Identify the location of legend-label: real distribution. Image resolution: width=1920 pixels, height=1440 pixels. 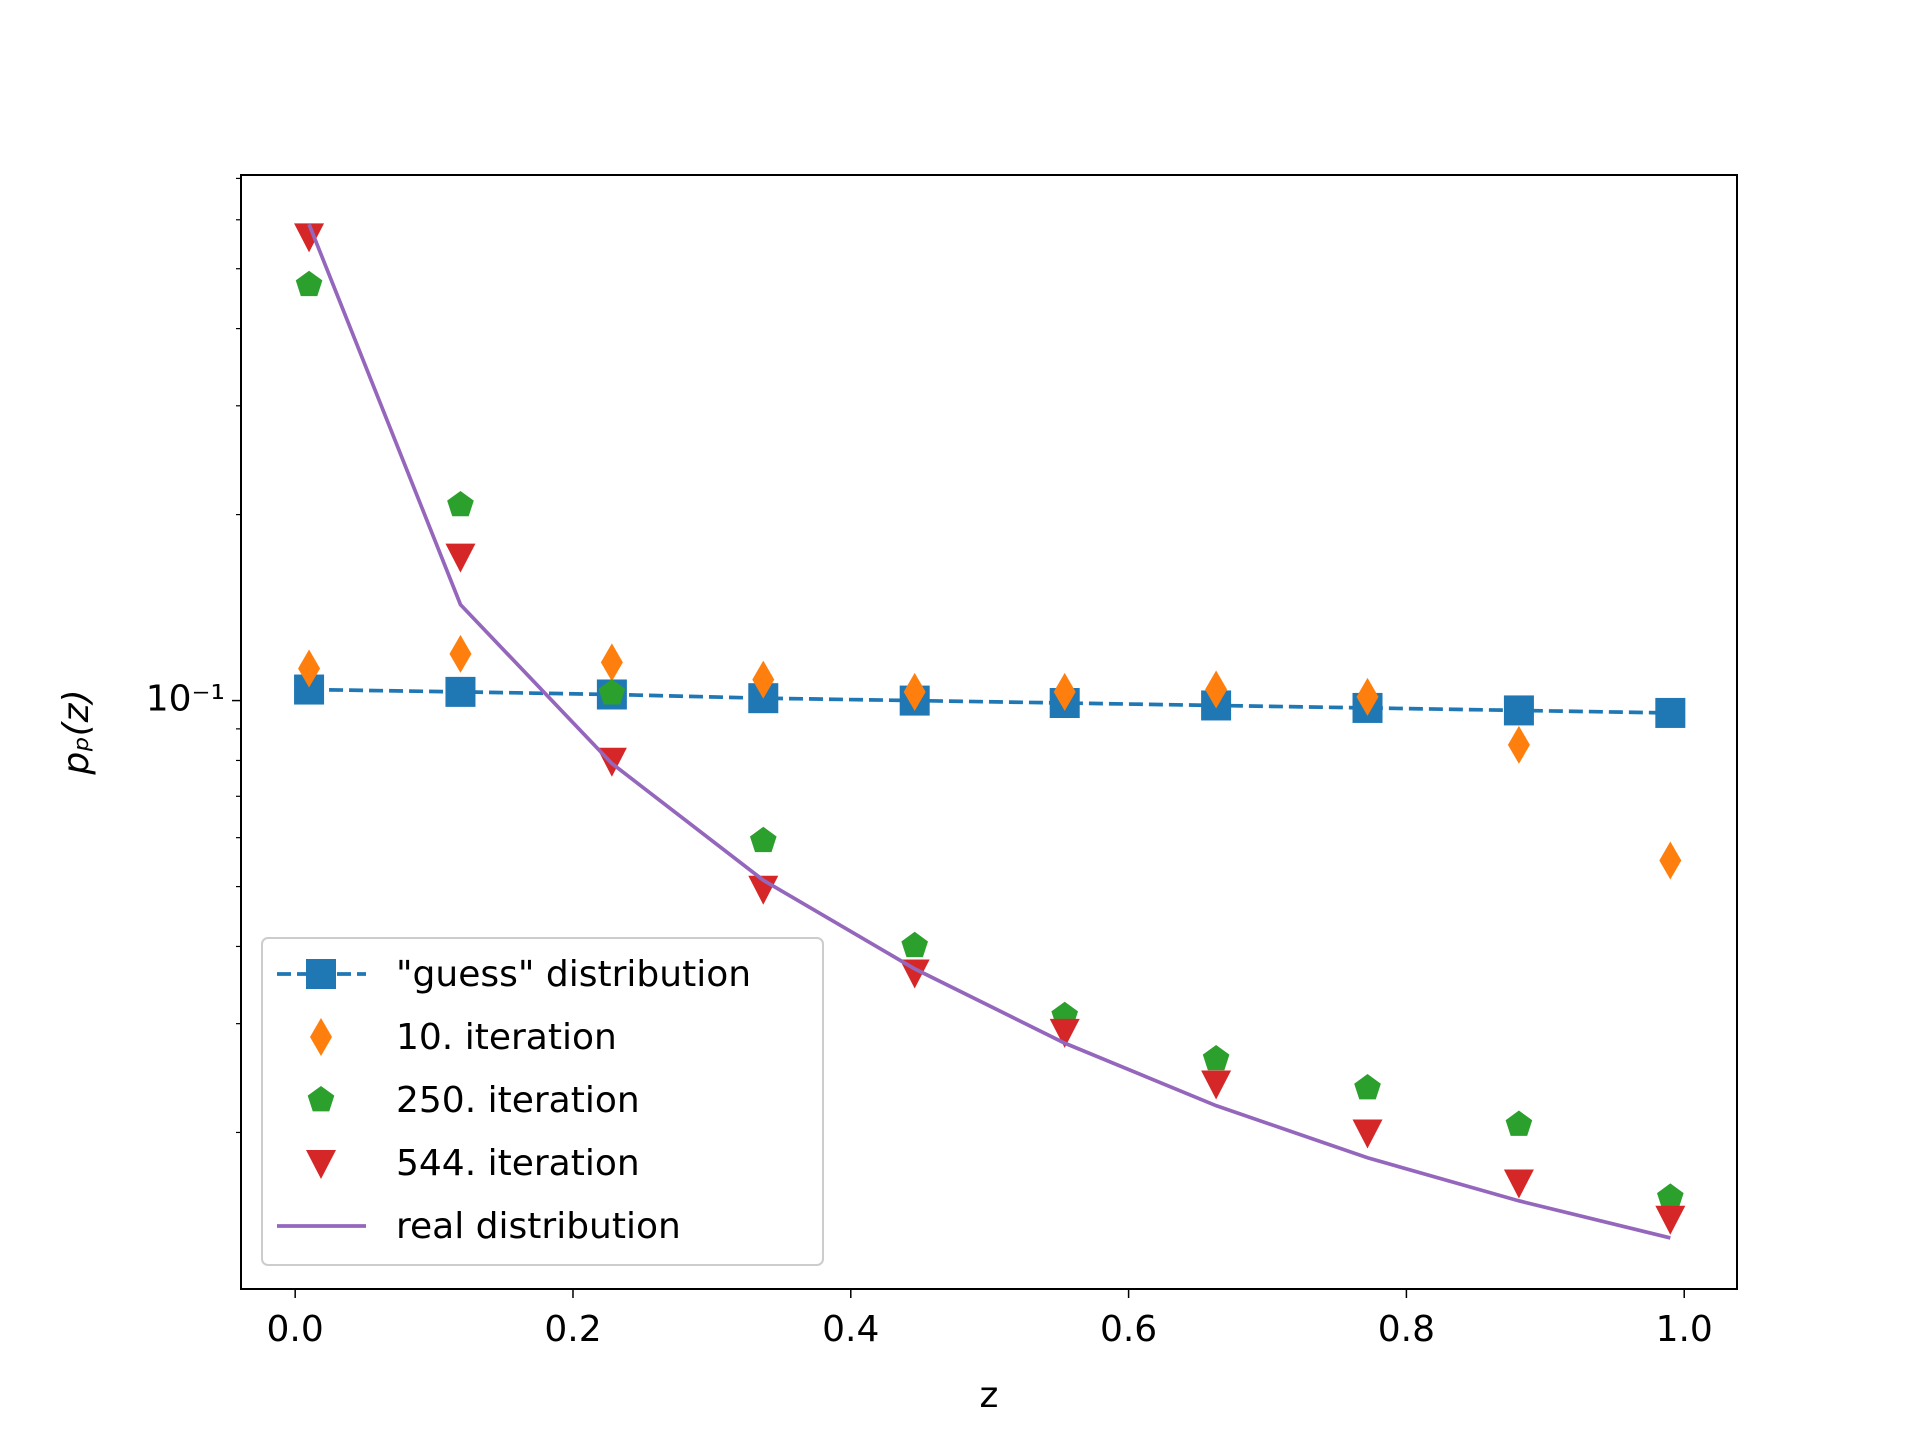
(538, 1226).